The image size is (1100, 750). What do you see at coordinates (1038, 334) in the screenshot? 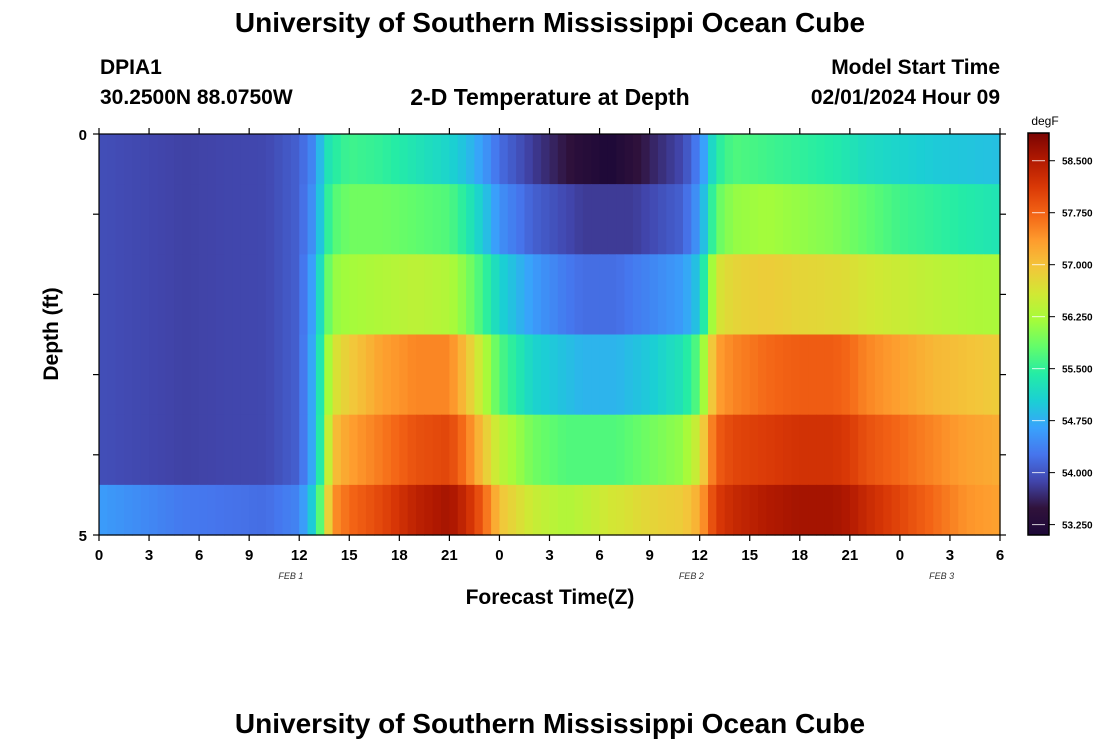
I see `colorbar` at bounding box center [1038, 334].